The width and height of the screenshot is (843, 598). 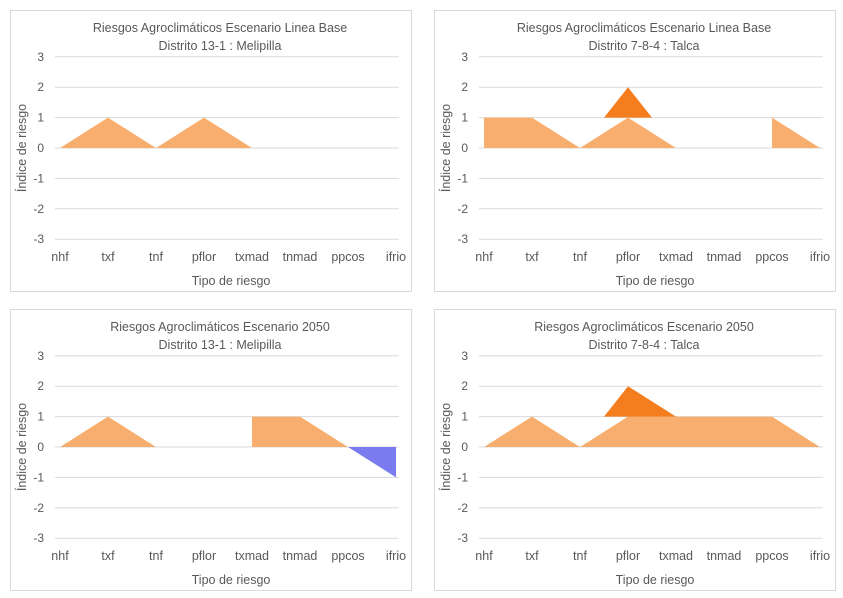 What do you see at coordinates (644, 46) in the screenshot?
I see `chart-subtitle: Distrito 7-8-4 : Talca` at bounding box center [644, 46].